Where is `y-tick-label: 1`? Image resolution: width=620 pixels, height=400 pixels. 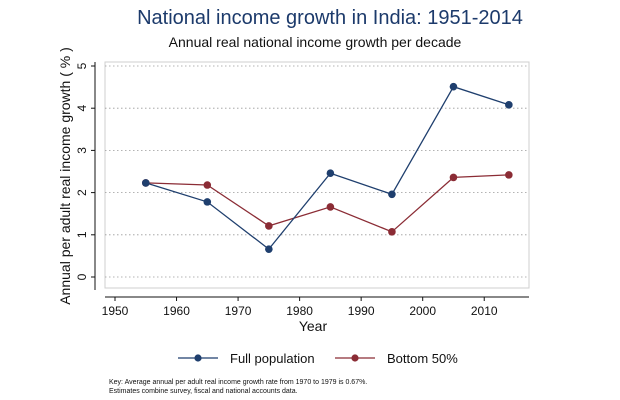
y-tick-label: 1 is located at coordinates (82, 234).